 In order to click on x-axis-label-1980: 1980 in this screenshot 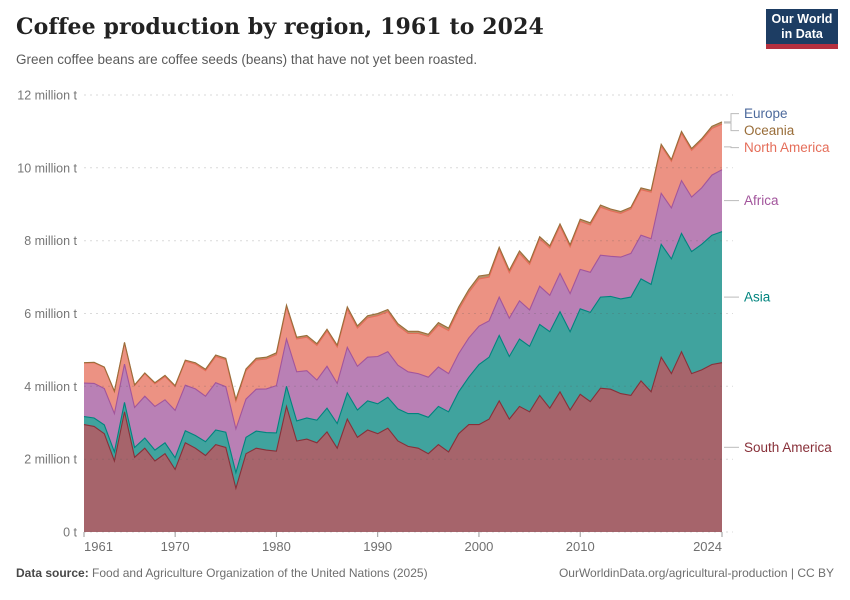, I will do `click(276, 546)`.